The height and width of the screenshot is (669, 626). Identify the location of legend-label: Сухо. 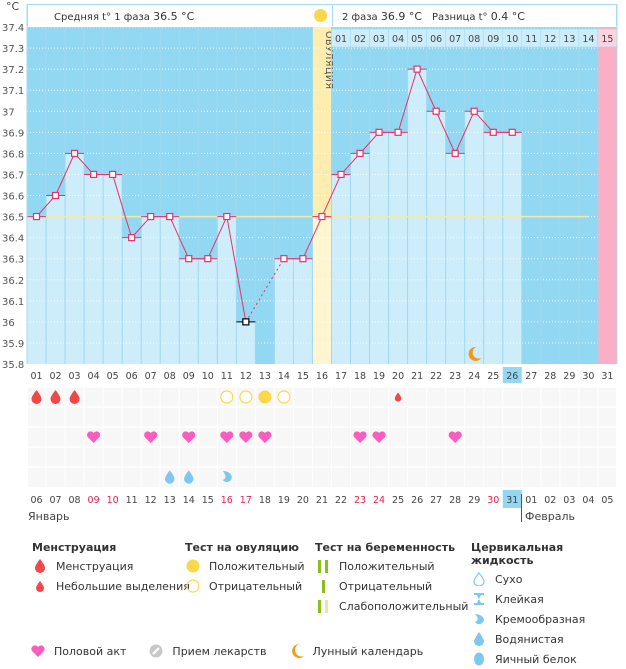
(509, 579).